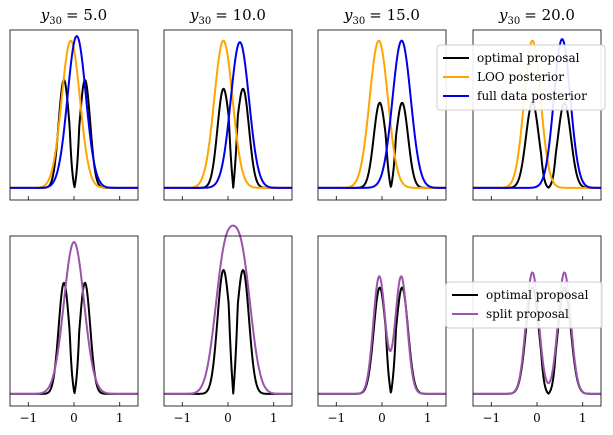 The height and width of the screenshot is (435, 613). I want to click on legend-label: LOO posterior, so click(520, 77).